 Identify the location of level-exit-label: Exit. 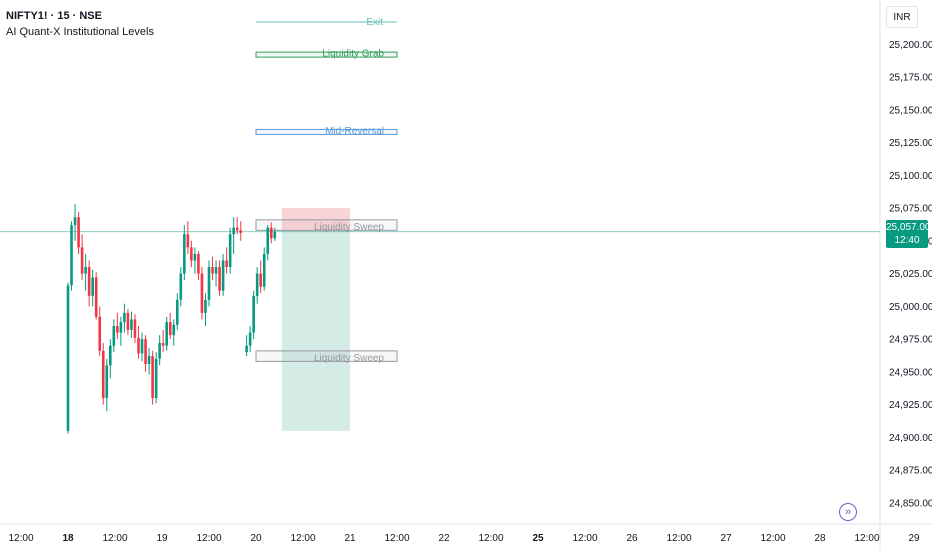
(374, 22).